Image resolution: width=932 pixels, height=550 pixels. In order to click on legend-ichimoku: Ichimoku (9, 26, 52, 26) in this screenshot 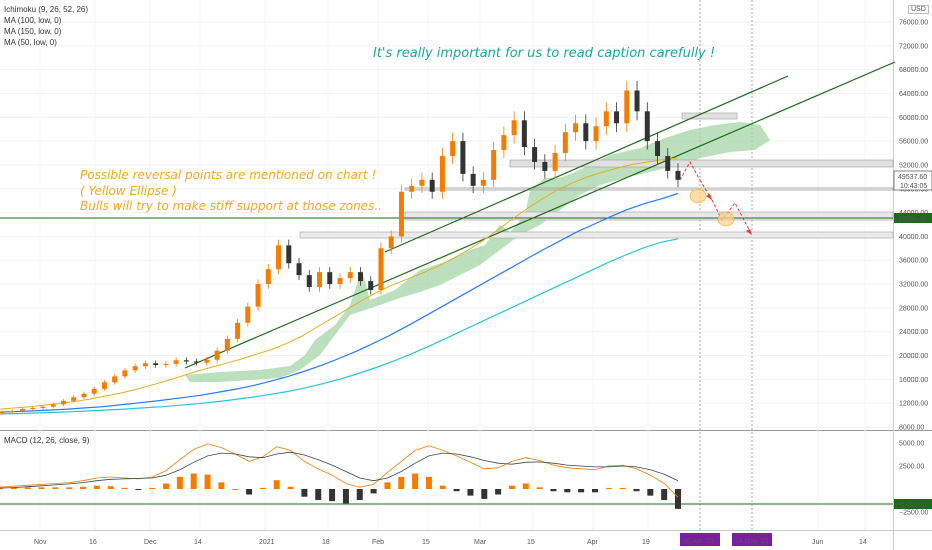, I will do `click(46, 9)`.